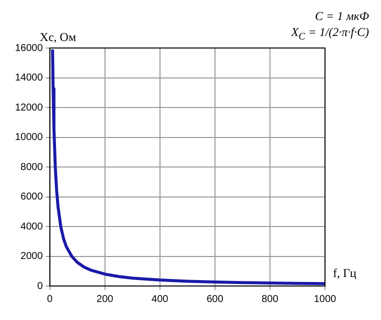 The width and height of the screenshot is (381, 320). What do you see at coordinates (50, 299) in the screenshot?
I see `x-tick-label: 0` at bounding box center [50, 299].